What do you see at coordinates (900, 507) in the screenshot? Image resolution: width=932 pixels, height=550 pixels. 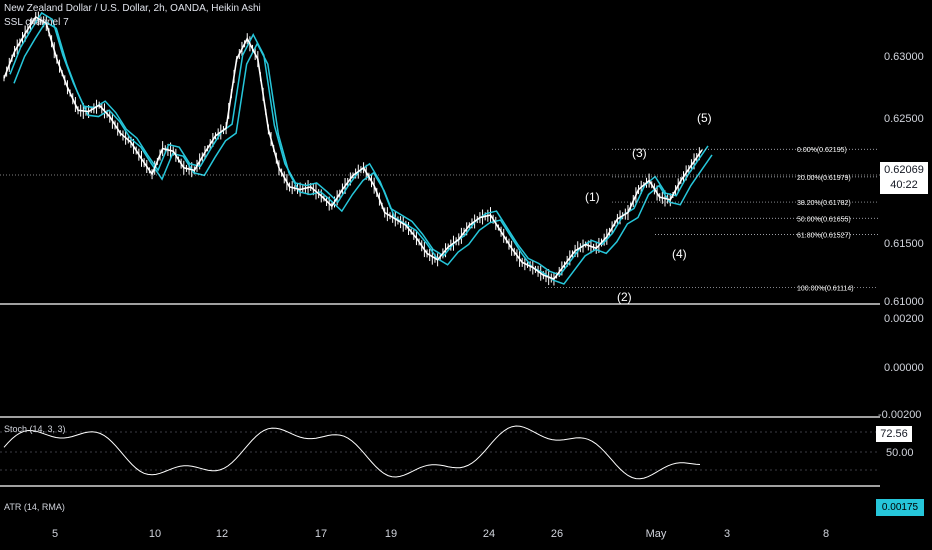 I see `atr-value-badge: 0.00175` at bounding box center [900, 507].